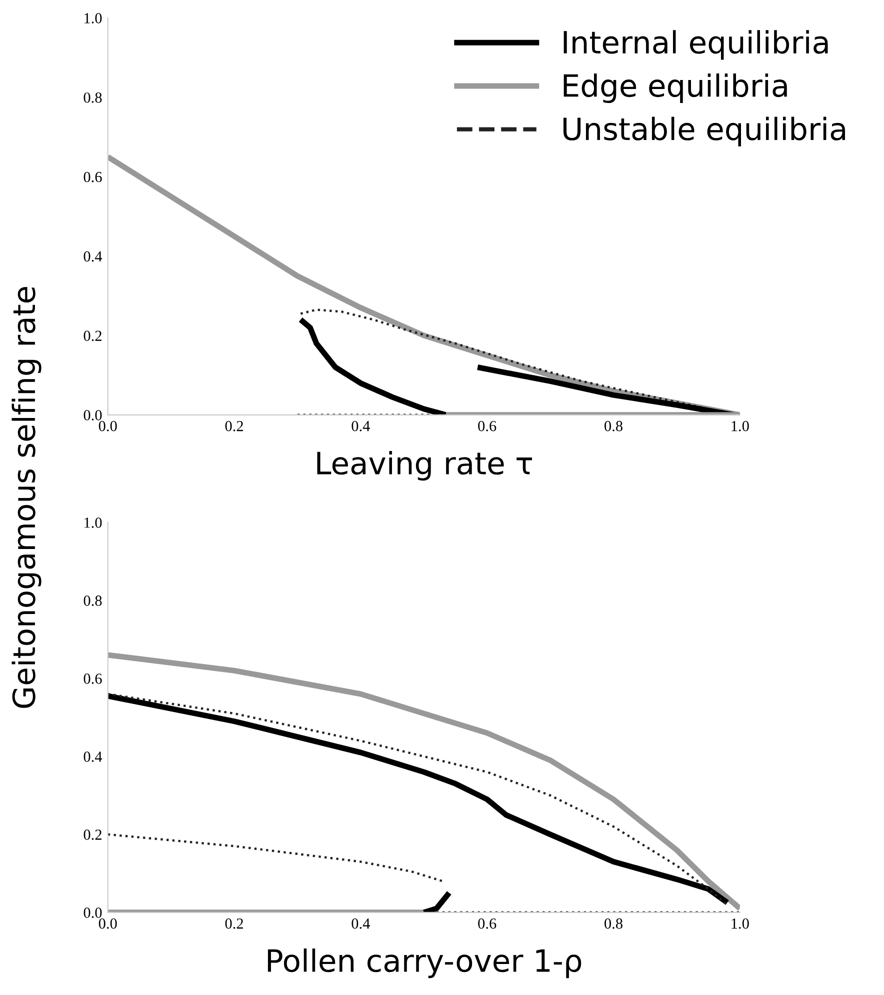 The height and width of the screenshot is (995, 884). Describe the element at coordinates (675, 88) in the screenshot. I see `legend-label: Edge equilibria` at that location.